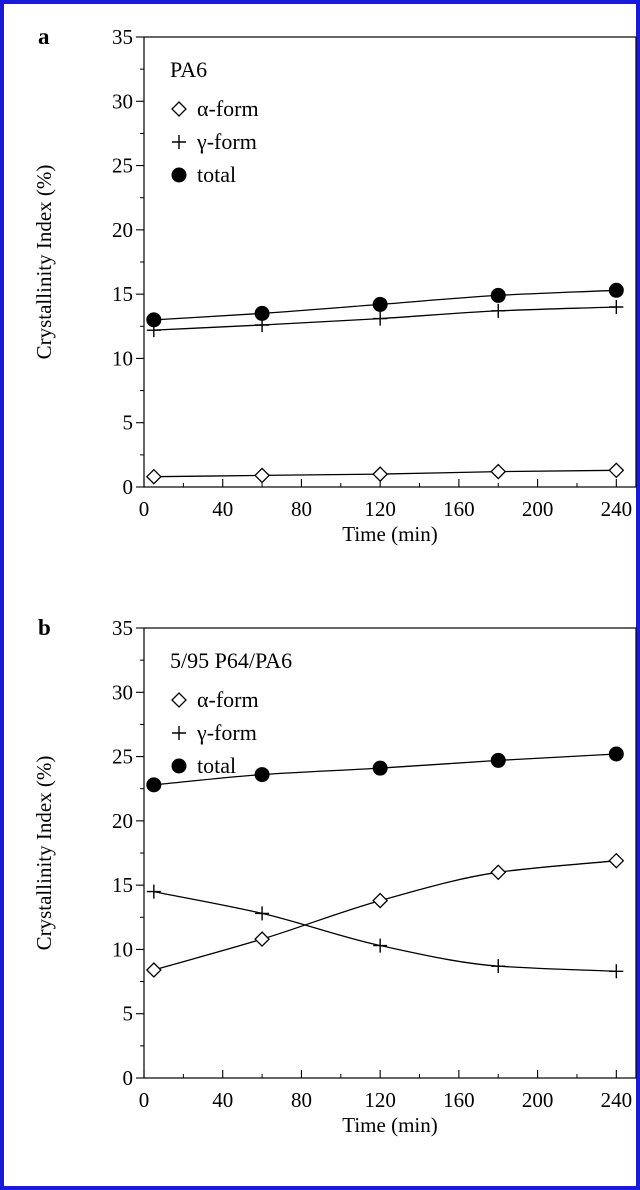 This screenshot has height=1190, width=640. I want to click on x-tick-label-a: 80, so click(301, 509).